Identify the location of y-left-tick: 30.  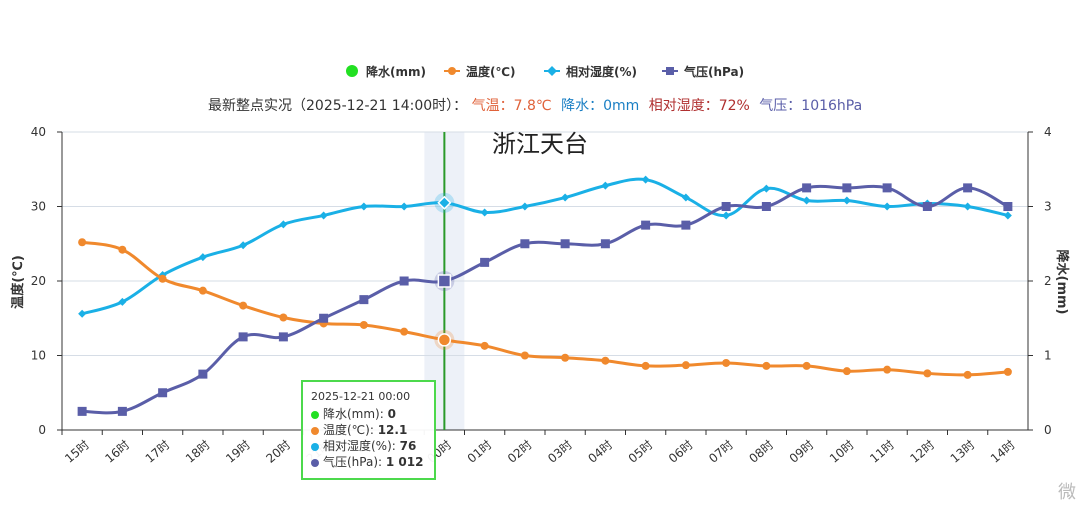
(38, 207).